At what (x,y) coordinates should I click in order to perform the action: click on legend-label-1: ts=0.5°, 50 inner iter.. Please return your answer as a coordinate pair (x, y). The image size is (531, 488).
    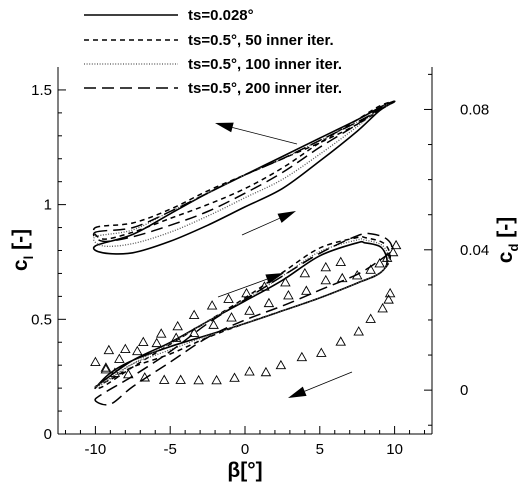
    Looking at the image, I should click on (261, 40).